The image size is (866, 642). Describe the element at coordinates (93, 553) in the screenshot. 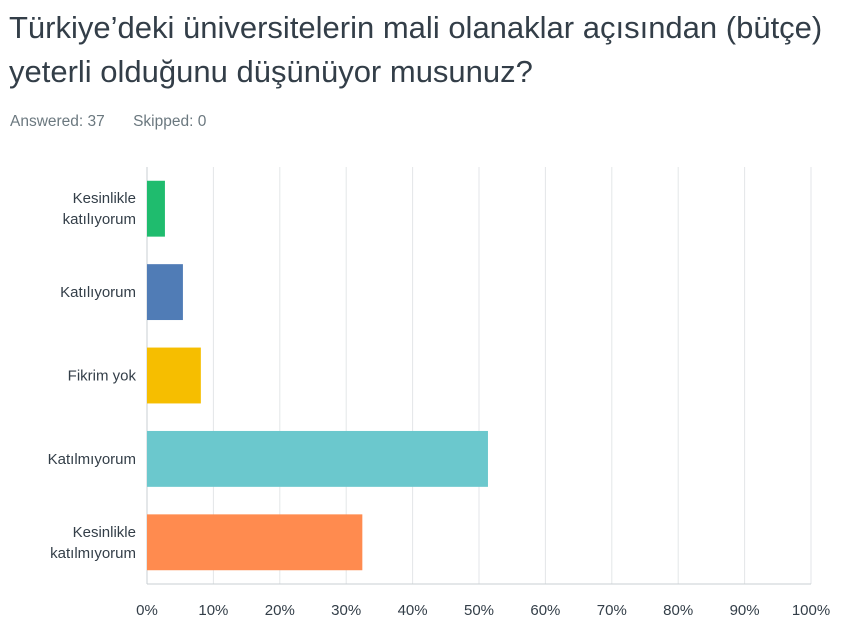

I see `category-label: katılmıyorum` at that location.